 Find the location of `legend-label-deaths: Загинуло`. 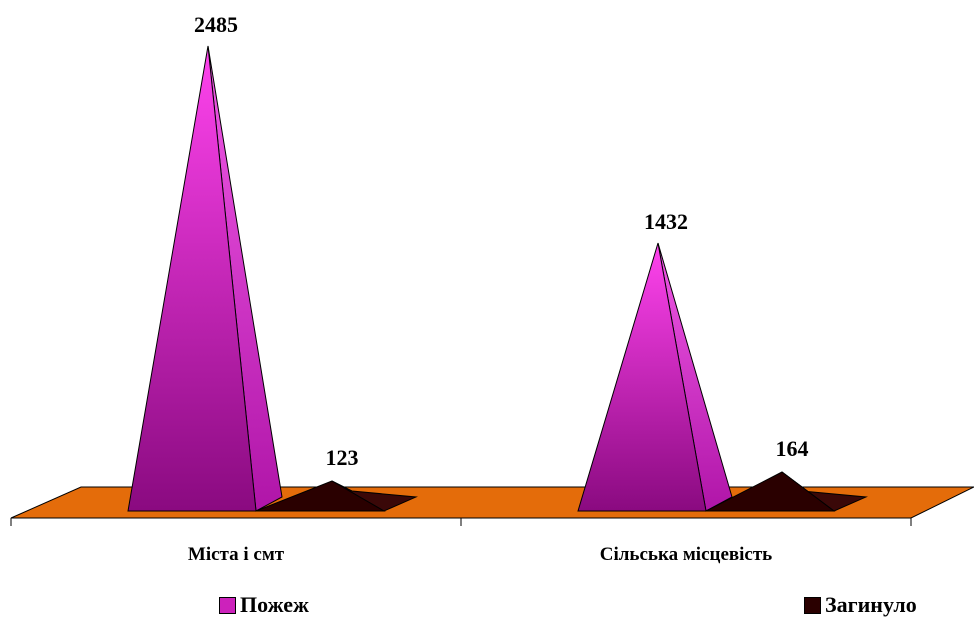

legend-label-deaths: Загинуло is located at coordinates (871, 604).